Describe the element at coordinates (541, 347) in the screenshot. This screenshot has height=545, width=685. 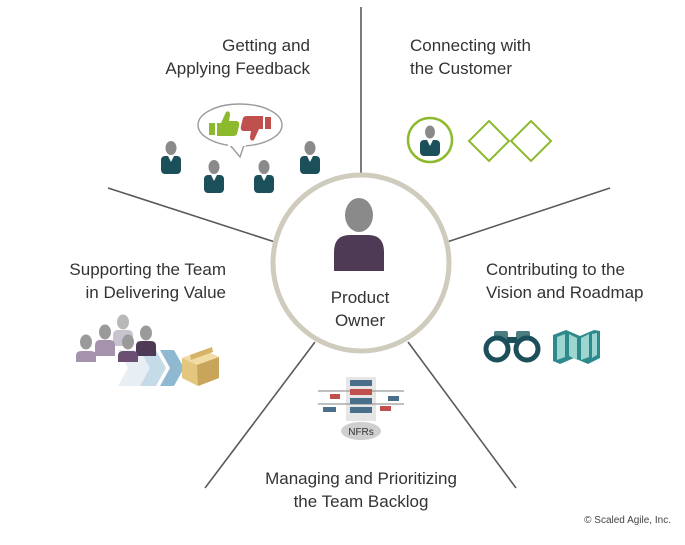
I see `vision-icon-group` at that location.